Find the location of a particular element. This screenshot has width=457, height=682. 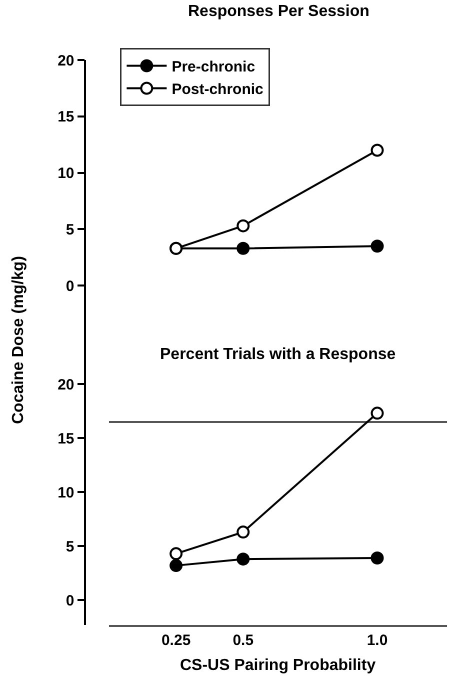

legend-label: Pre-chronic is located at coordinates (214, 67).